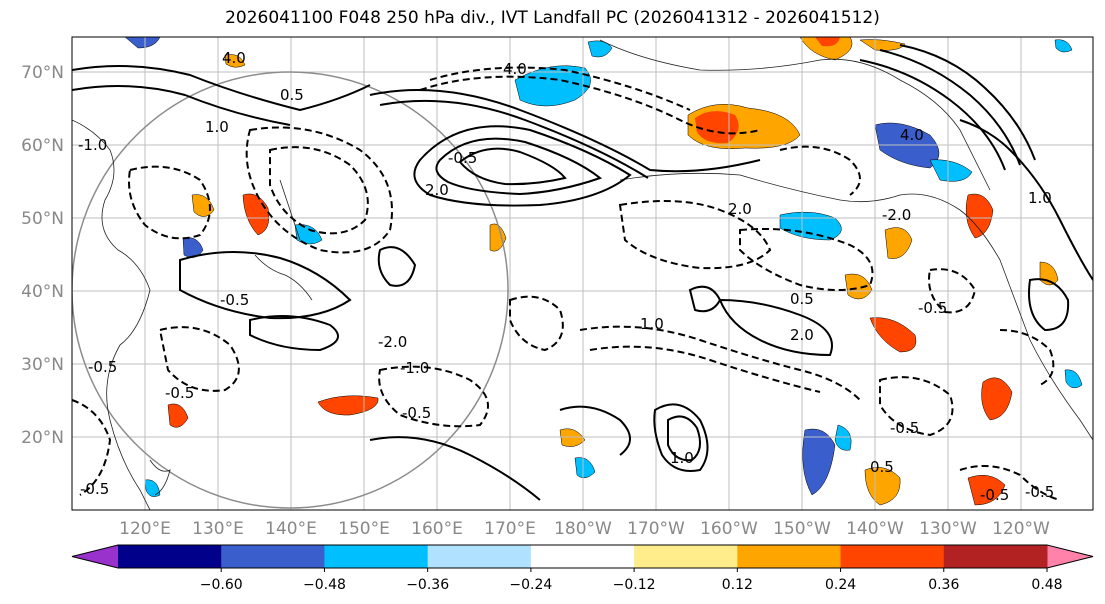  What do you see at coordinates (42, 255) in the screenshot?
I see `lat-labels: 70°N 60°N 50°N 40°N 30°N 20°N` at bounding box center [42, 255].